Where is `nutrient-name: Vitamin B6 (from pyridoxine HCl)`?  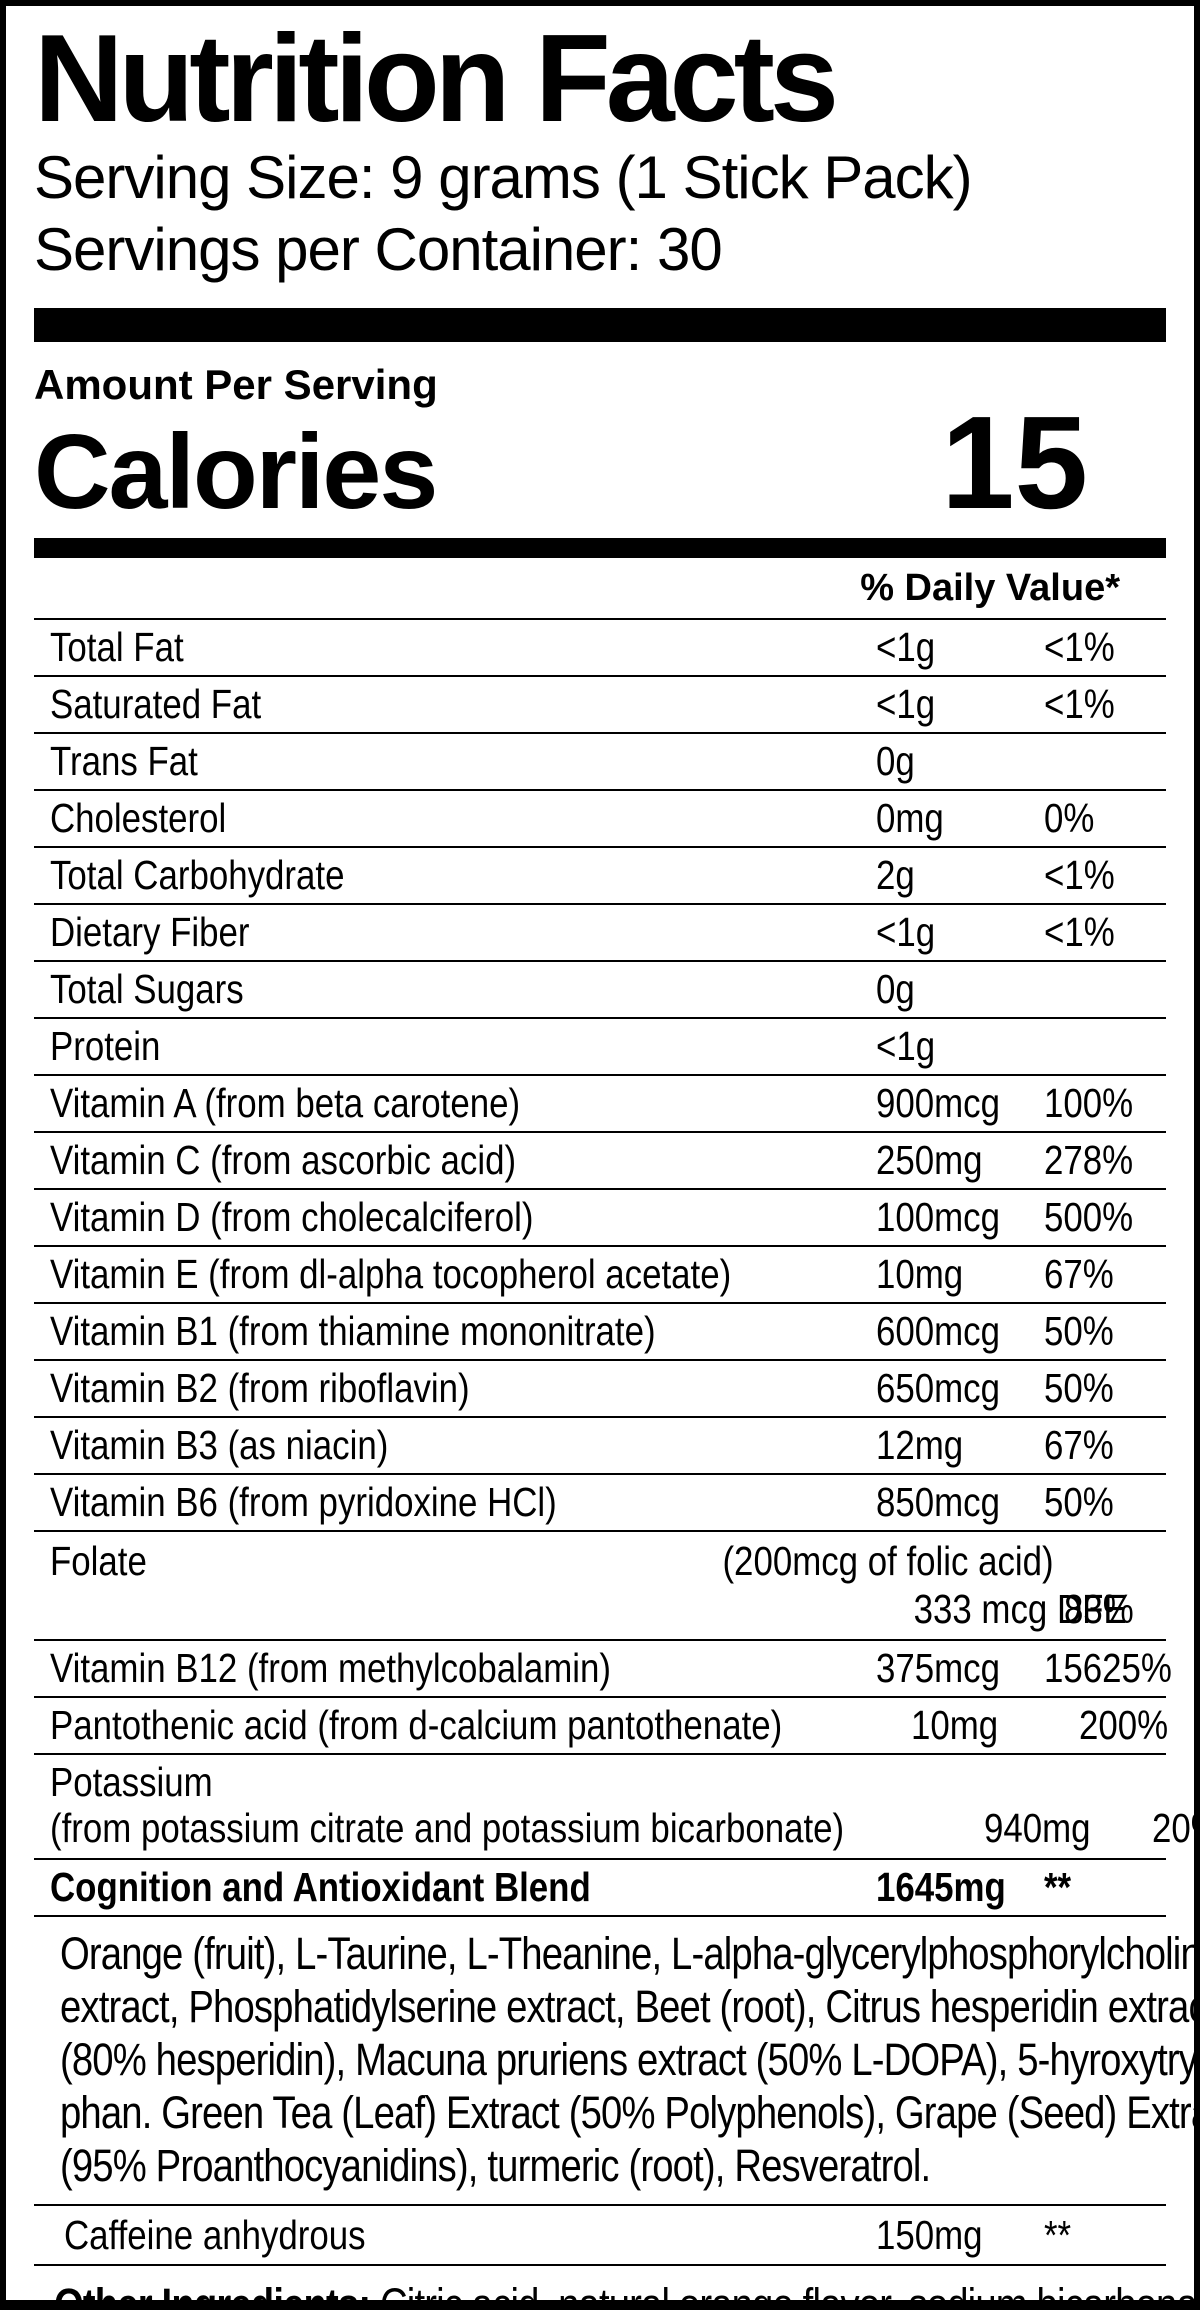 nutrient-name: Vitamin B6 (from pyridoxine HCl) is located at coordinates (303, 1502).